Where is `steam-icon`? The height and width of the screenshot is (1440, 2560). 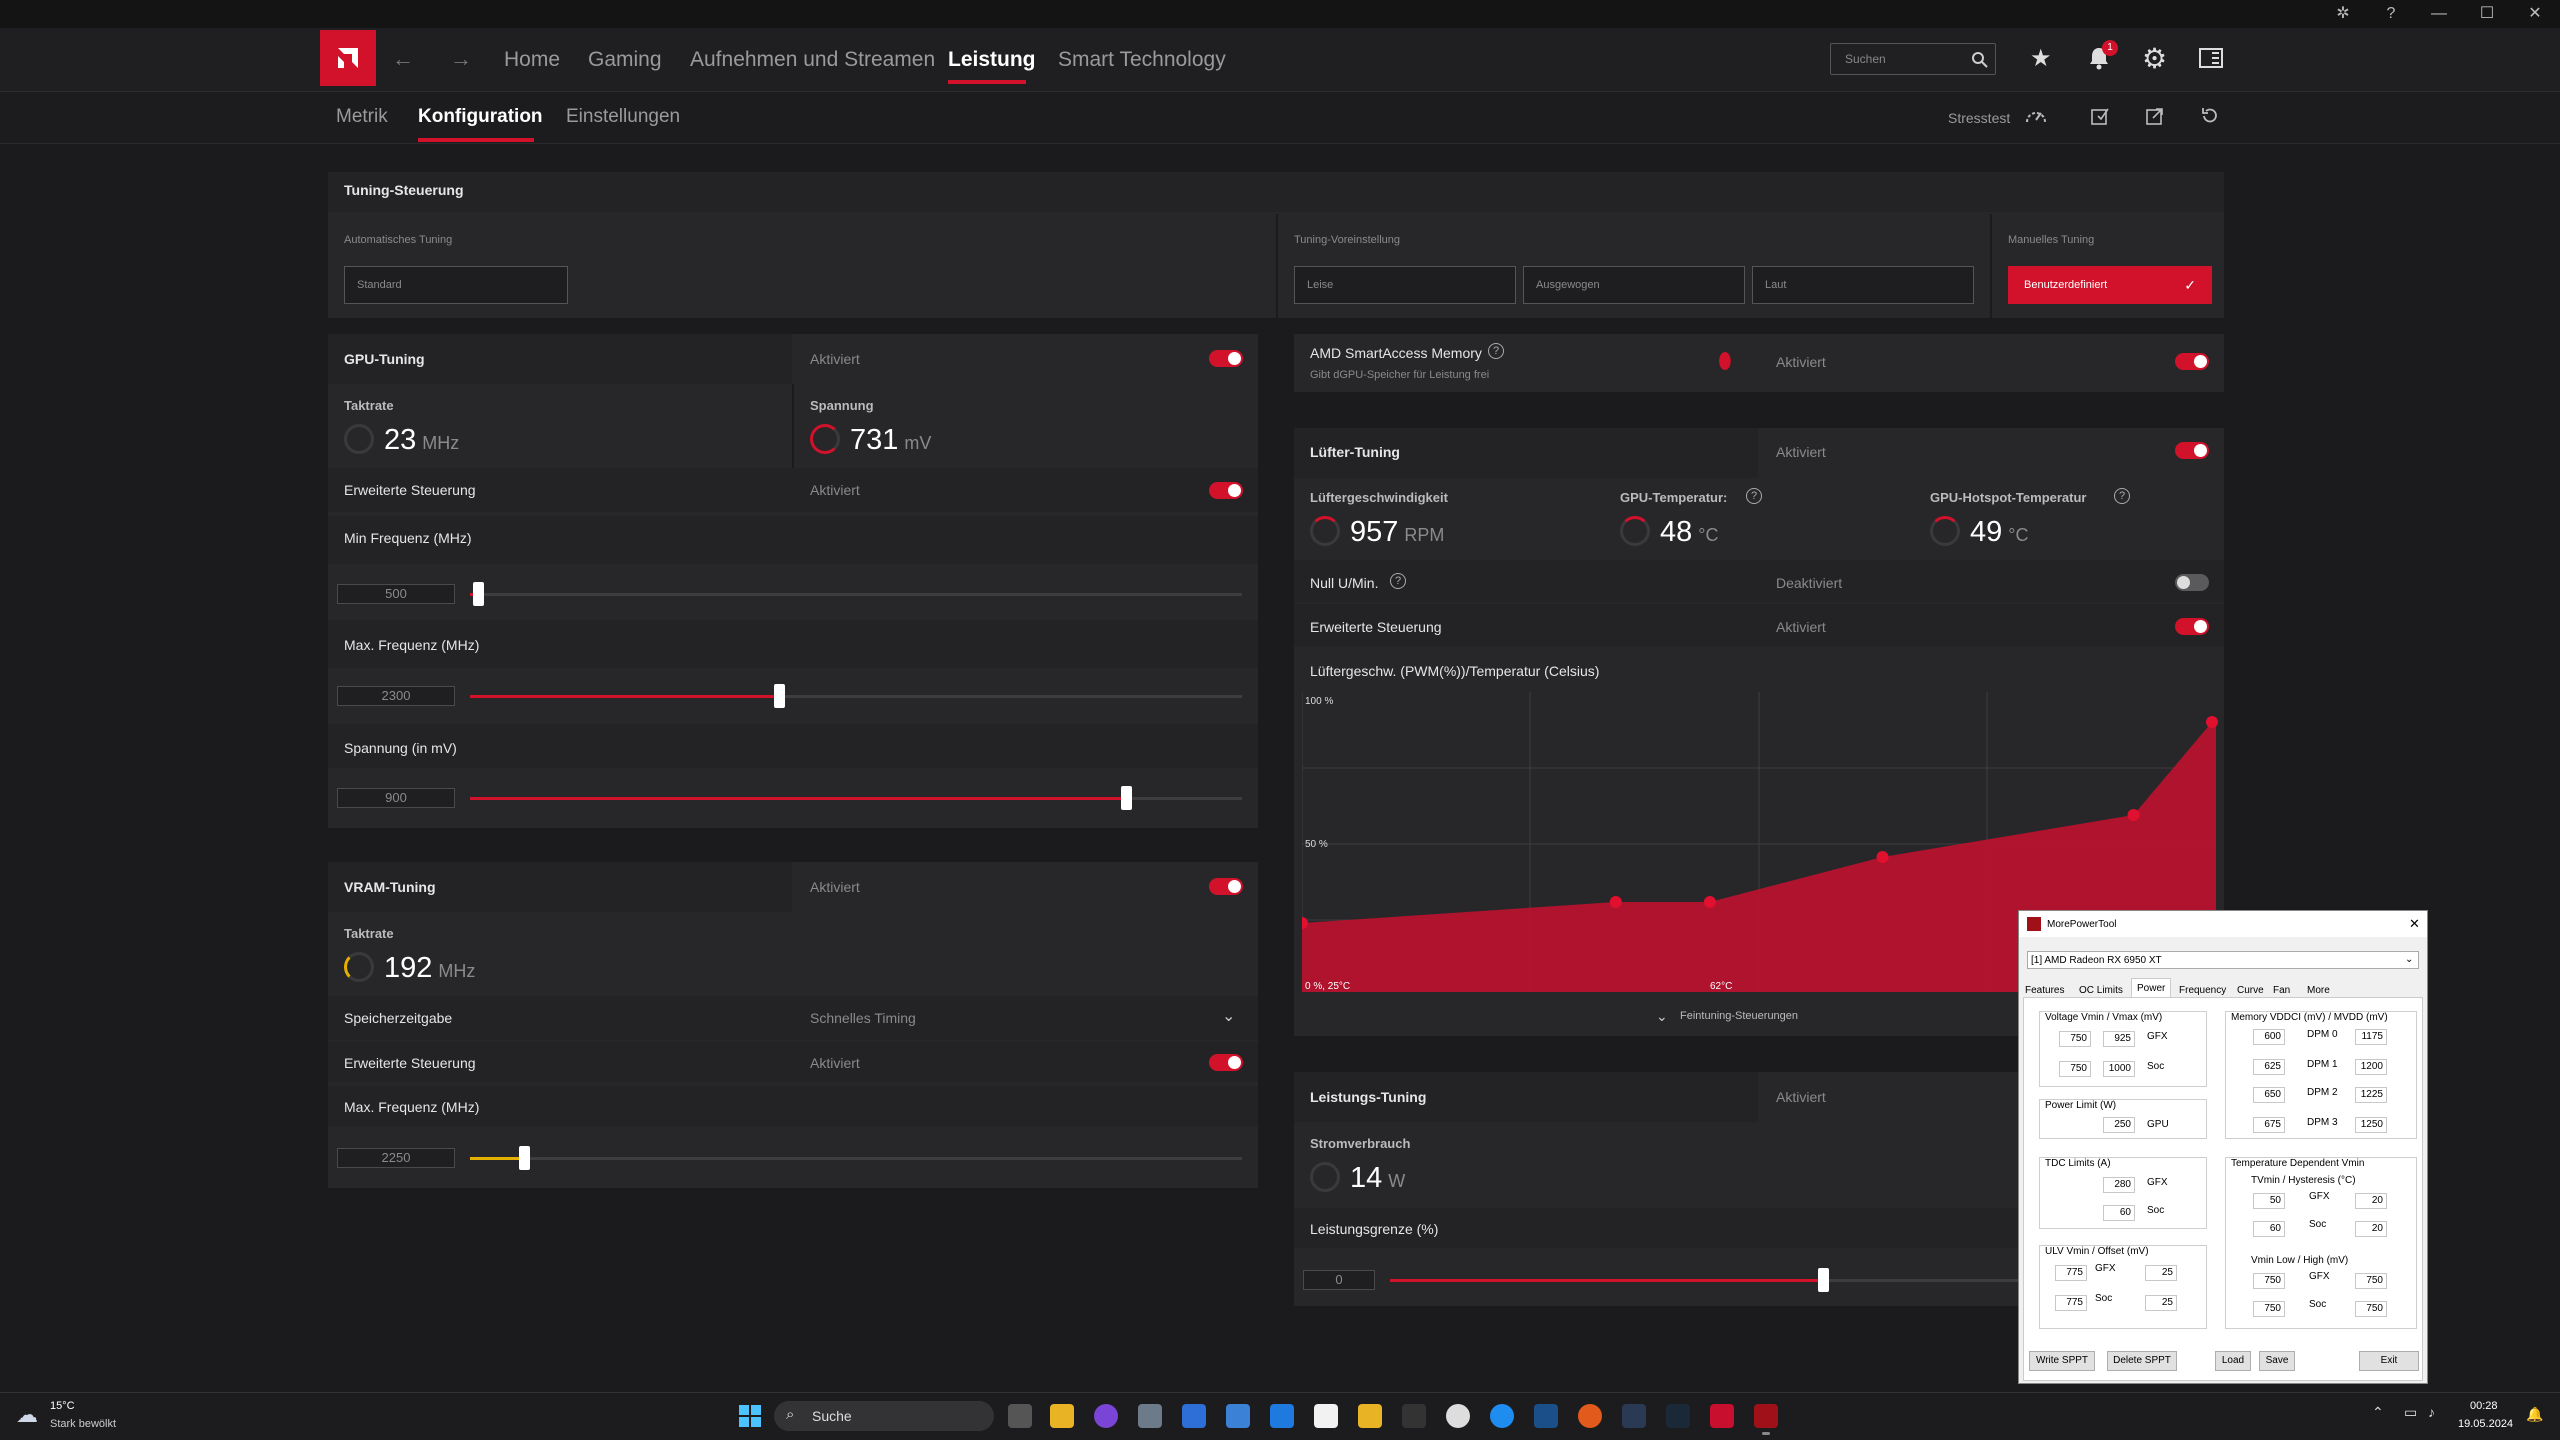
steam-icon is located at coordinates (1546, 1416).